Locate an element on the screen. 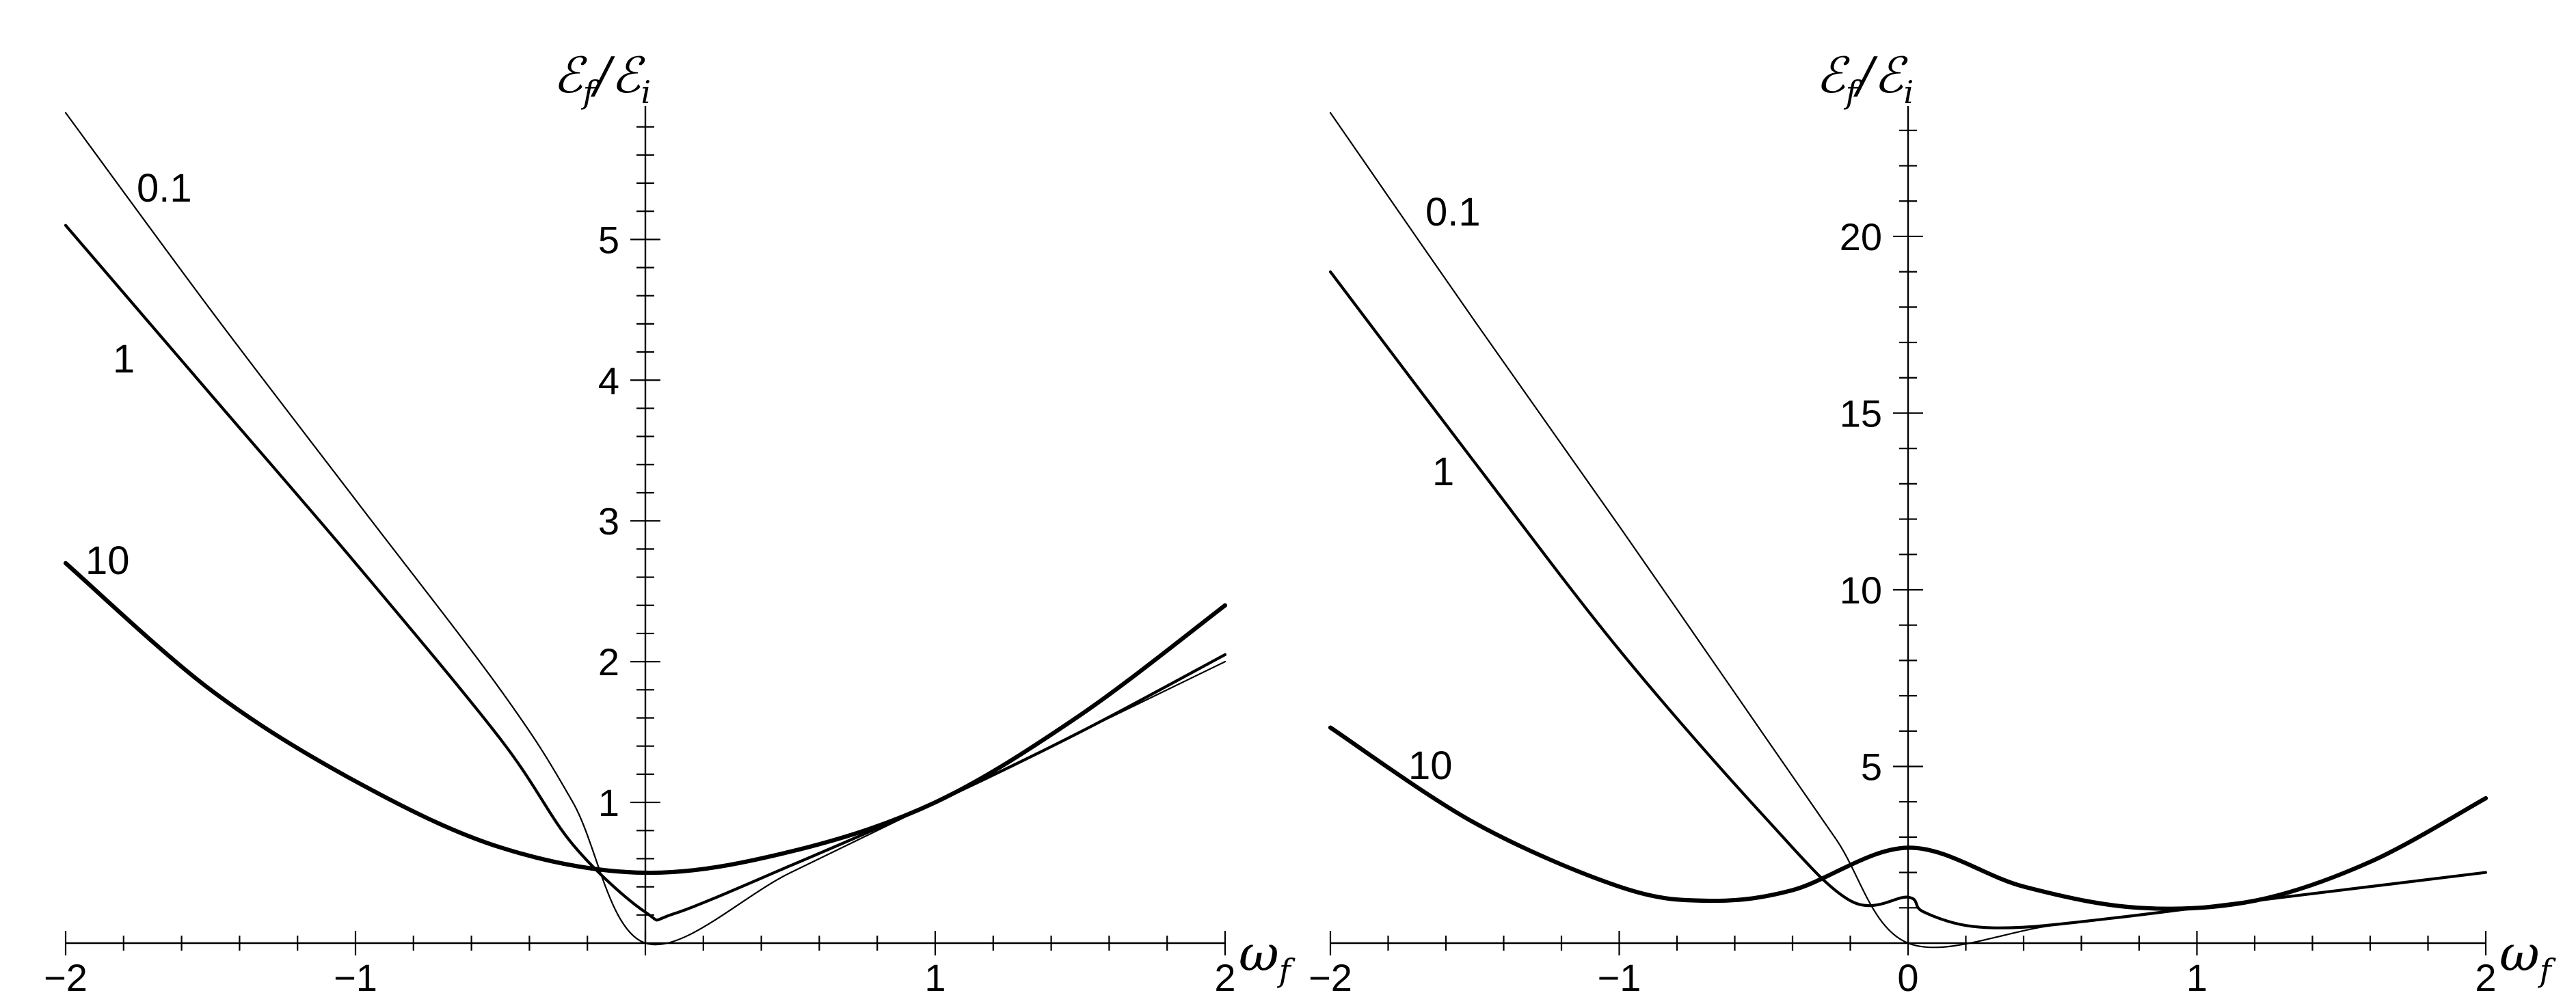  y-tick-label: 4 is located at coordinates (608, 380).